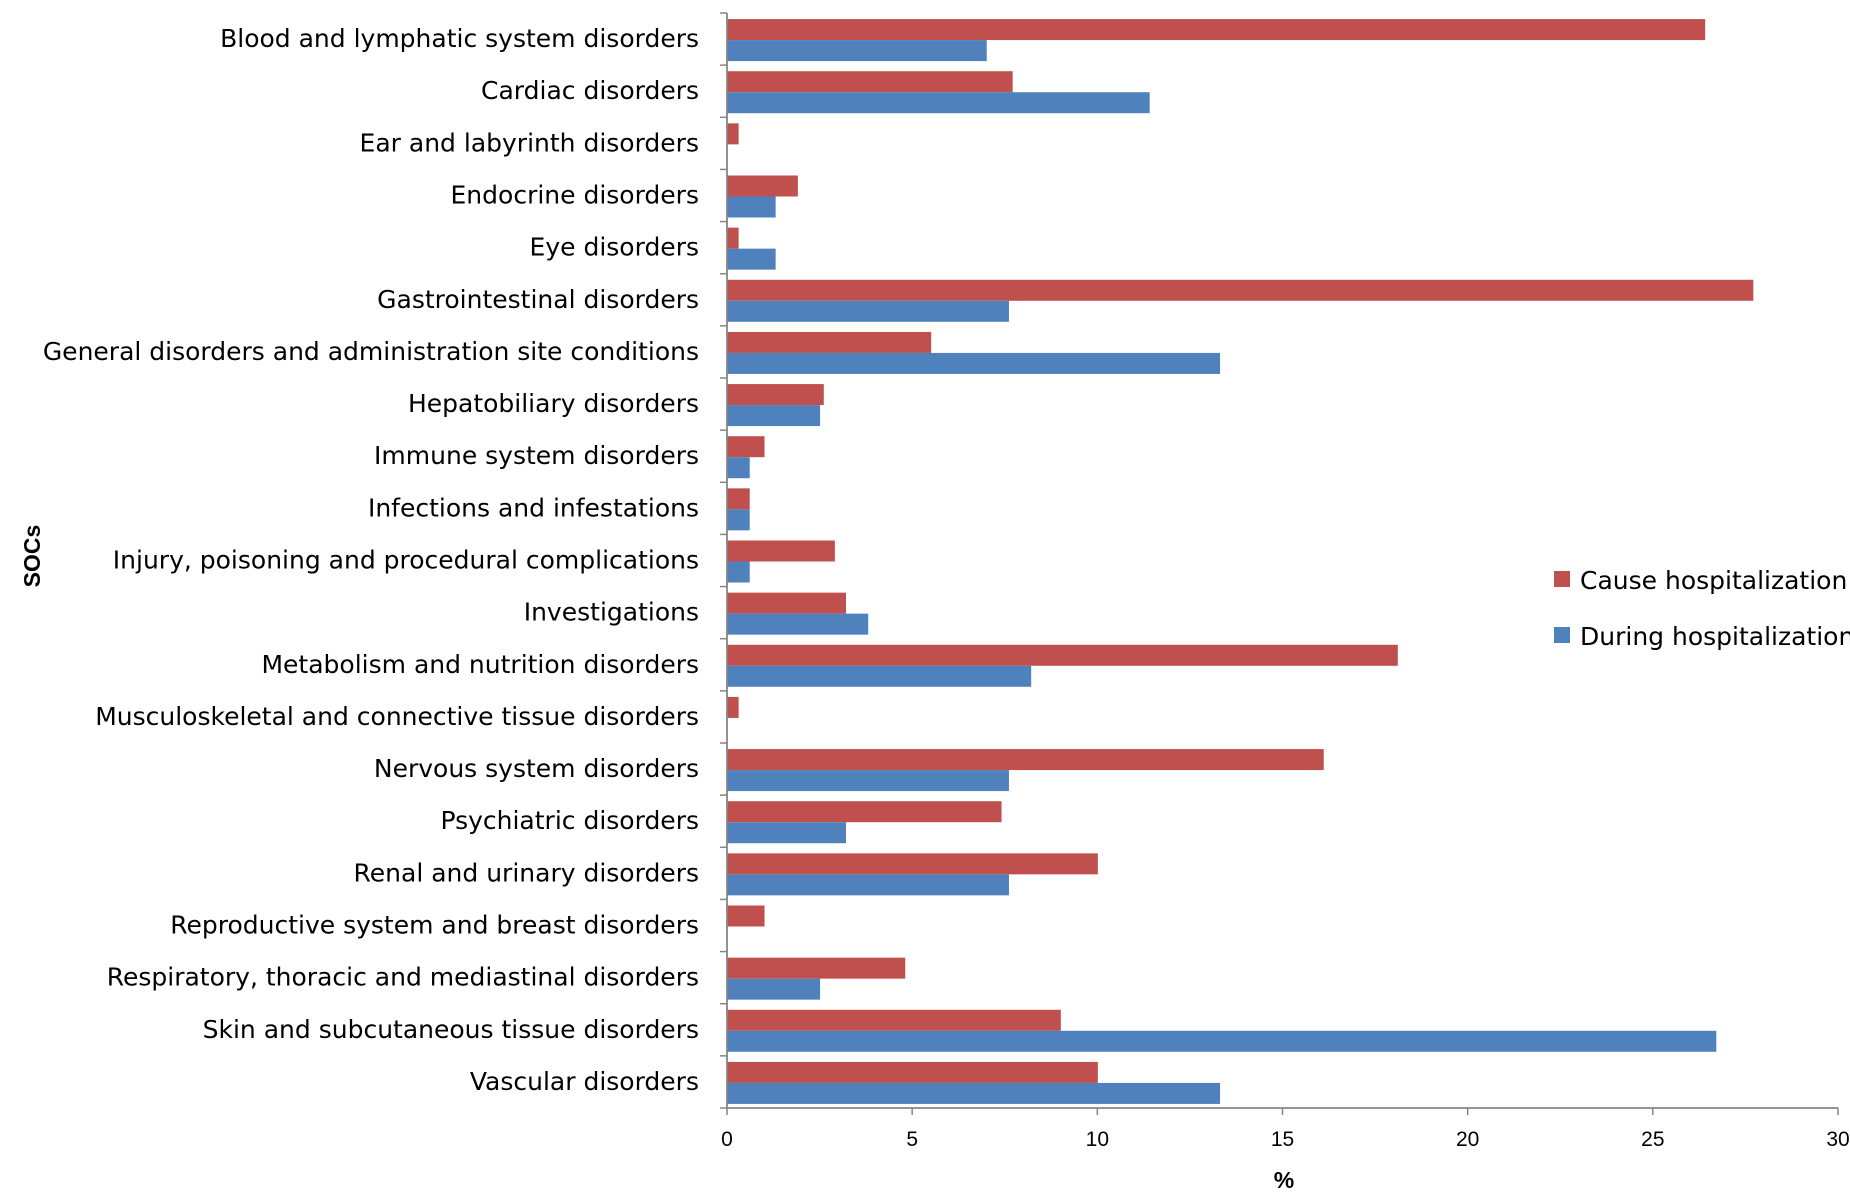  I want to click on category-label-gastrointestinal-disorders: Gastrointestinal disorders, so click(538, 299).